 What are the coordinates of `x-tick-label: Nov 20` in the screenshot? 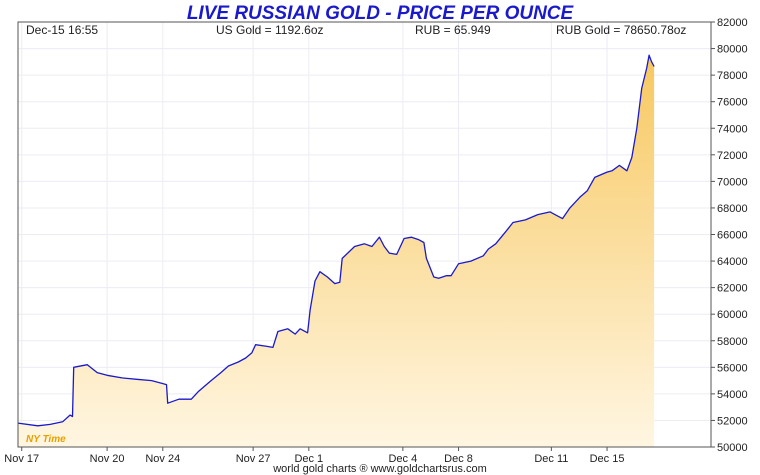 It's located at (107, 459).